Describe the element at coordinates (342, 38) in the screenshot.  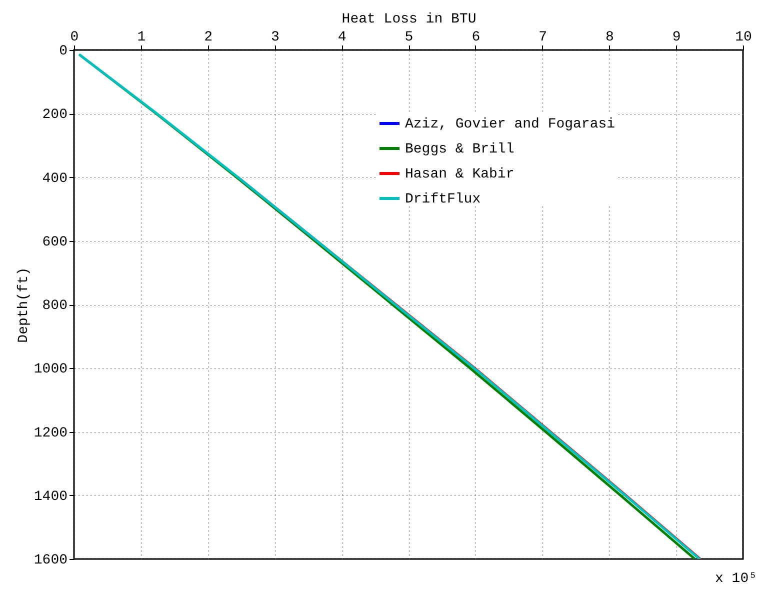
I see `x-tick-label: 4` at that location.